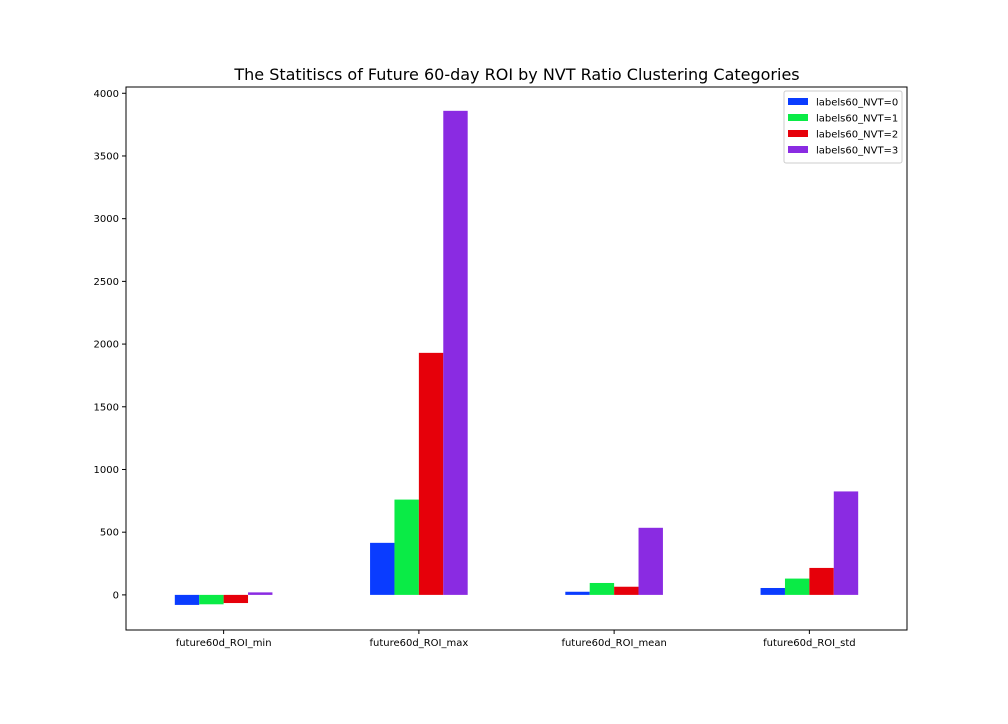 This screenshot has height=724, width=1008. What do you see at coordinates (106, 282) in the screenshot?
I see `y-tick-label: 2500` at bounding box center [106, 282].